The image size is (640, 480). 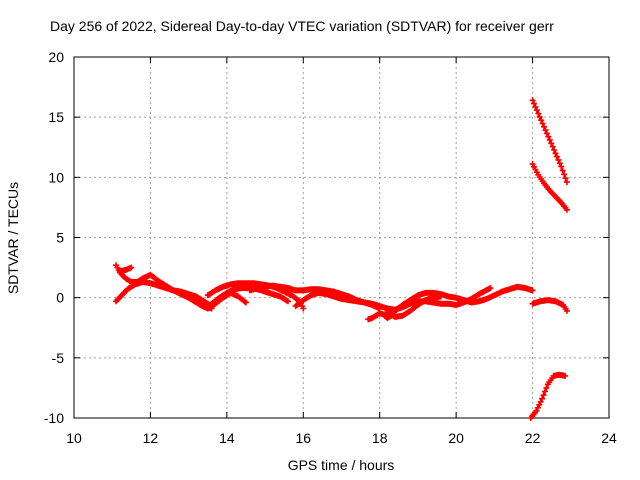 I want to click on y-axis-label: SDTVAR / TECUs, so click(x=13, y=238).